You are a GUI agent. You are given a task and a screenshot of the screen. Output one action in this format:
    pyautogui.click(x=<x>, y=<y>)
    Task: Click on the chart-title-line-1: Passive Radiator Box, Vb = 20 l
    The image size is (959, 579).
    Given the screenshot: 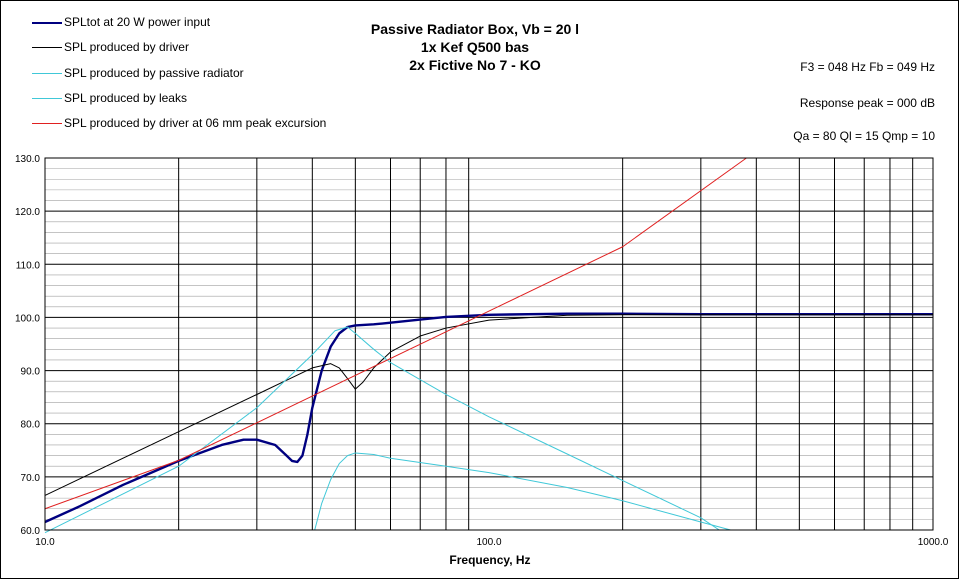 What is the action you would take?
    pyautogui.click(x=475, y=29)
    